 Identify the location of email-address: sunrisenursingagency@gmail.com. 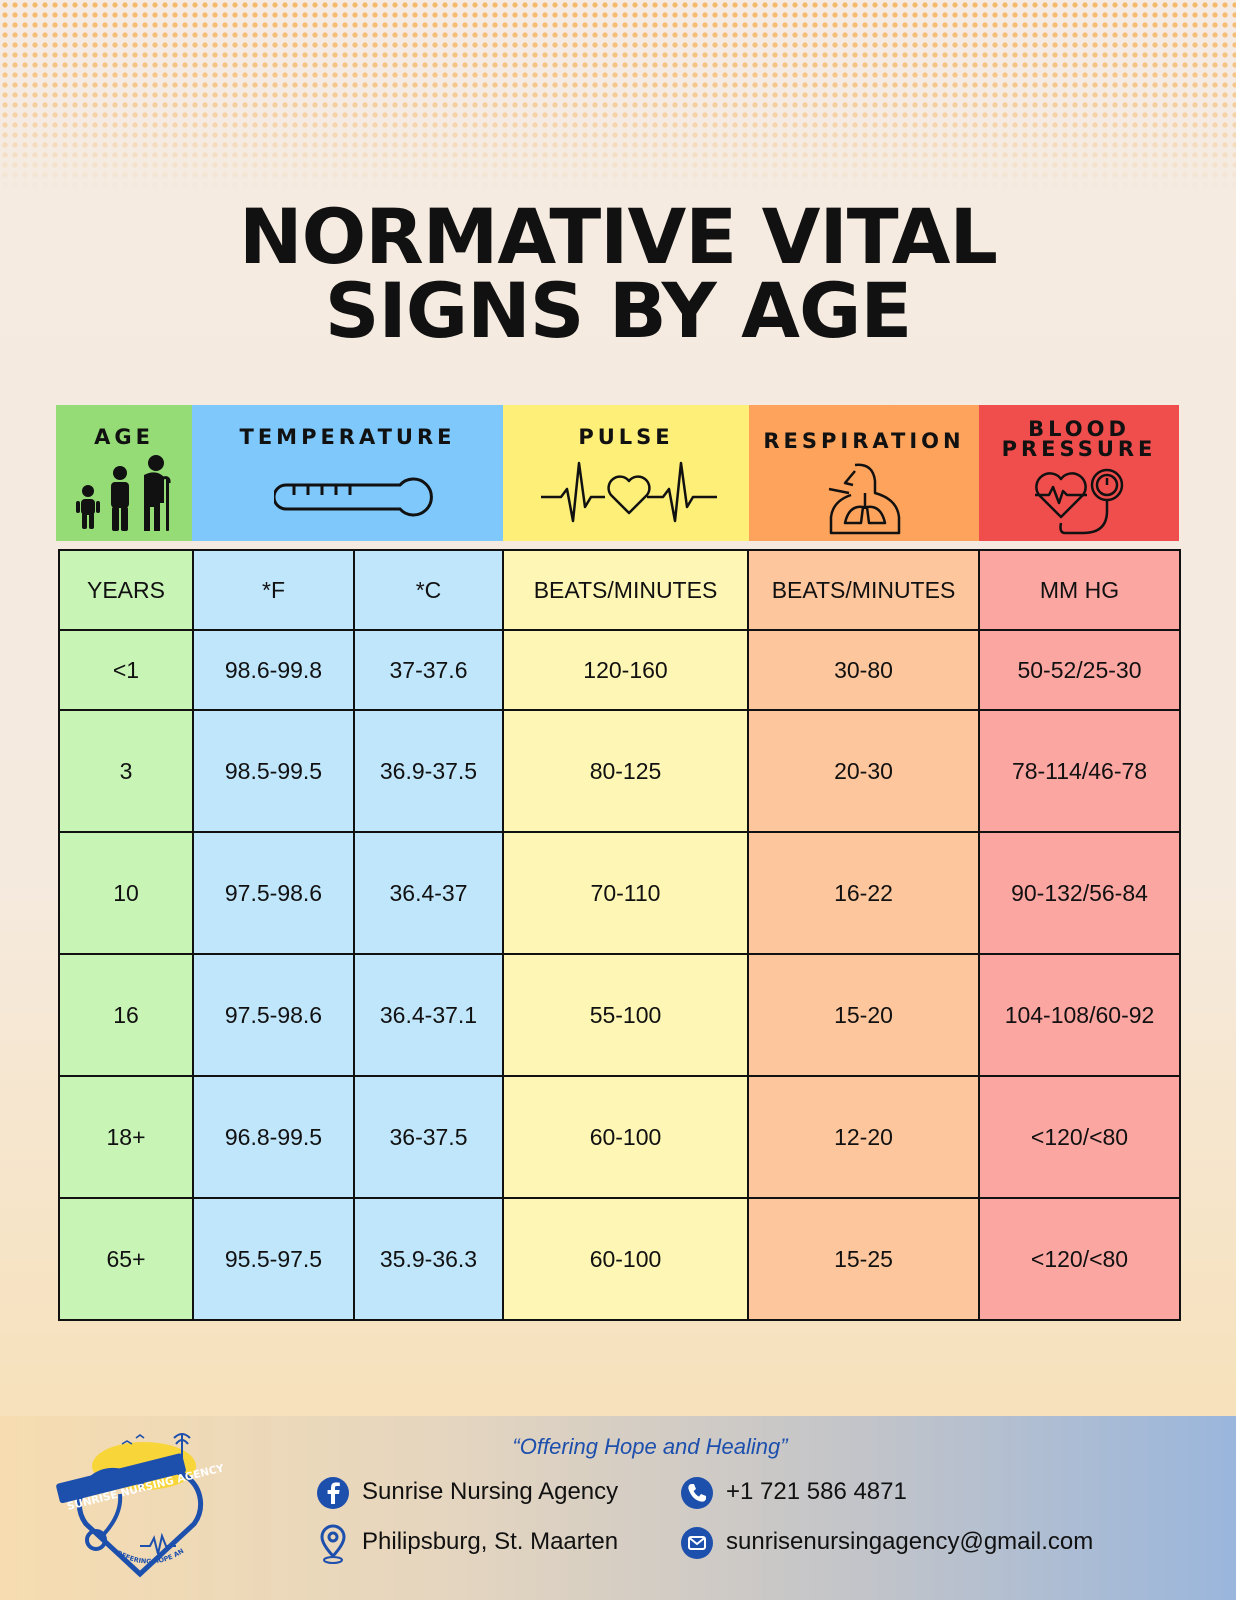
(910, 1541).